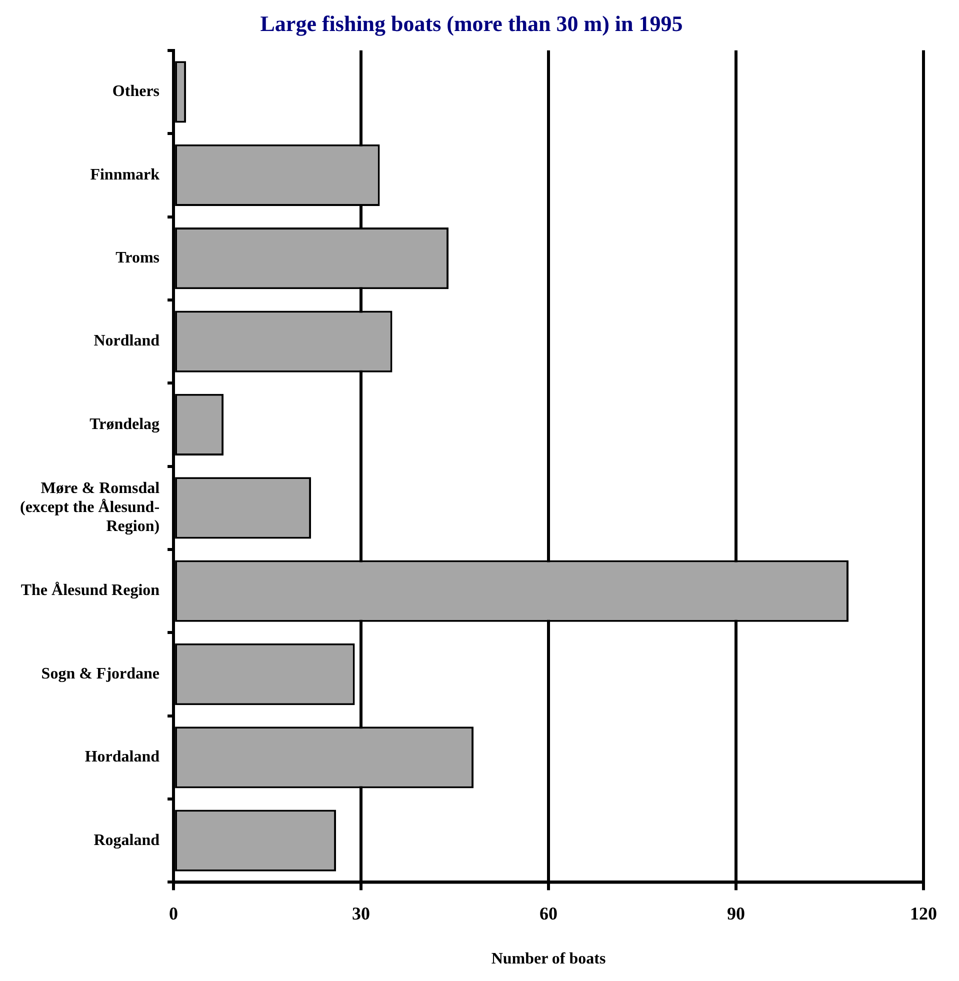  What do you see at coordinates (548, 959) in the screenshot?
I see `x-axis-title: Number of boats` at bounding box center [548, 959].